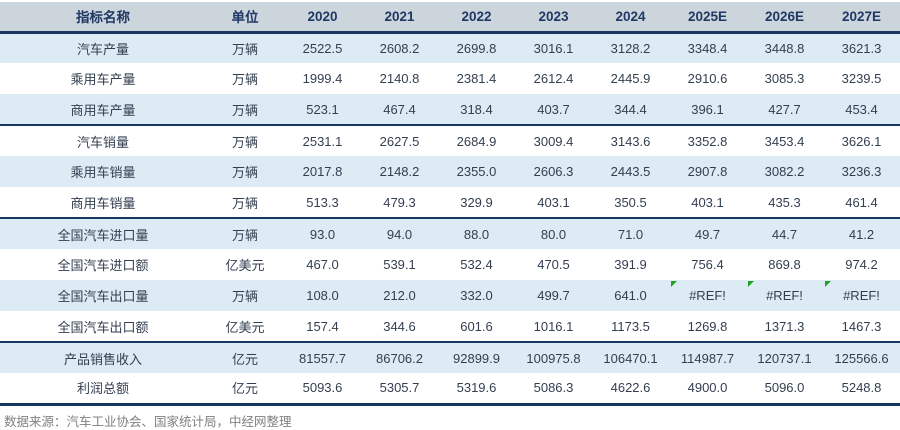 Image resolution: width=900 pixels, height=430 pixels. I want to click on value-cell: 3621.3, so click(861, 47).